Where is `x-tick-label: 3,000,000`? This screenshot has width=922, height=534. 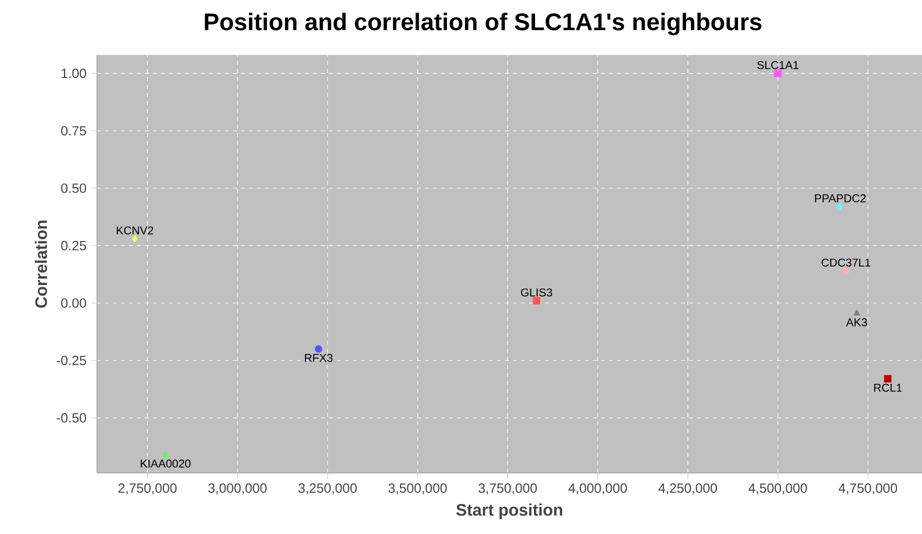
x-tick-label: 3,000,000 is located at coordinates (237, 488).